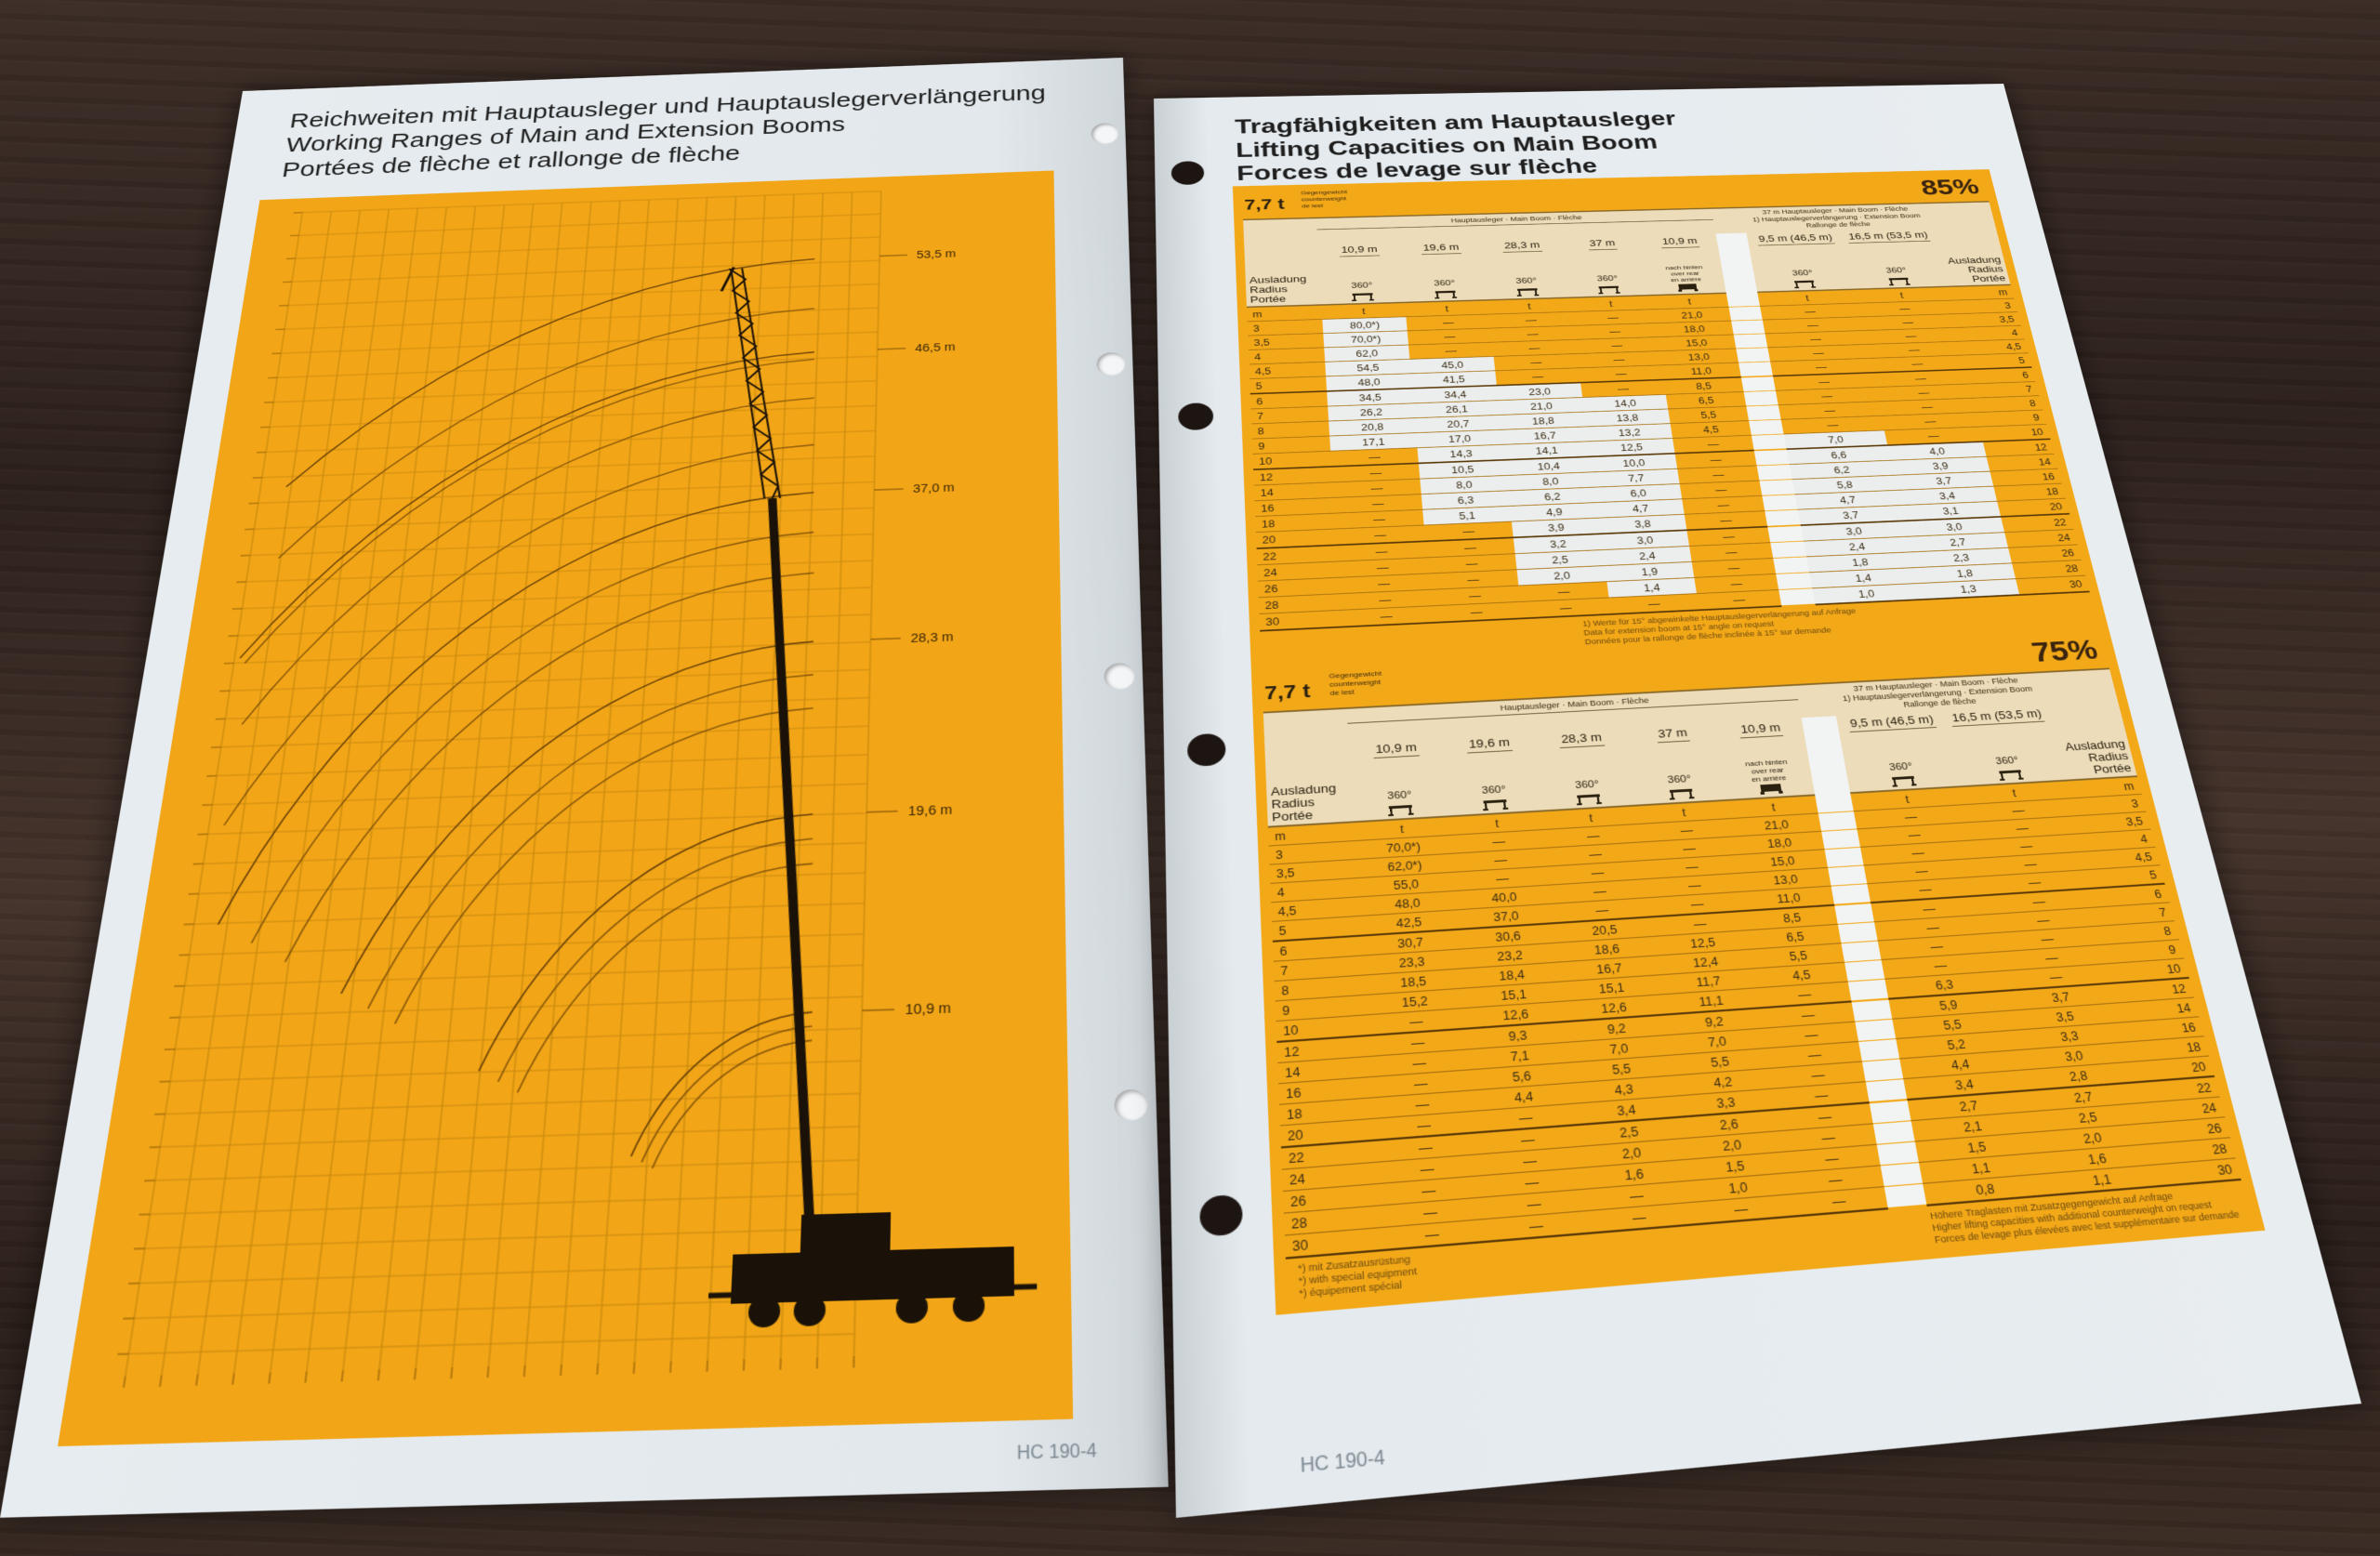 This screenshot has width=2380, height=1556. Describe the element at coordinates (1771, 789) in the screenshot. I see `outrigger-rear-icon` at that location.